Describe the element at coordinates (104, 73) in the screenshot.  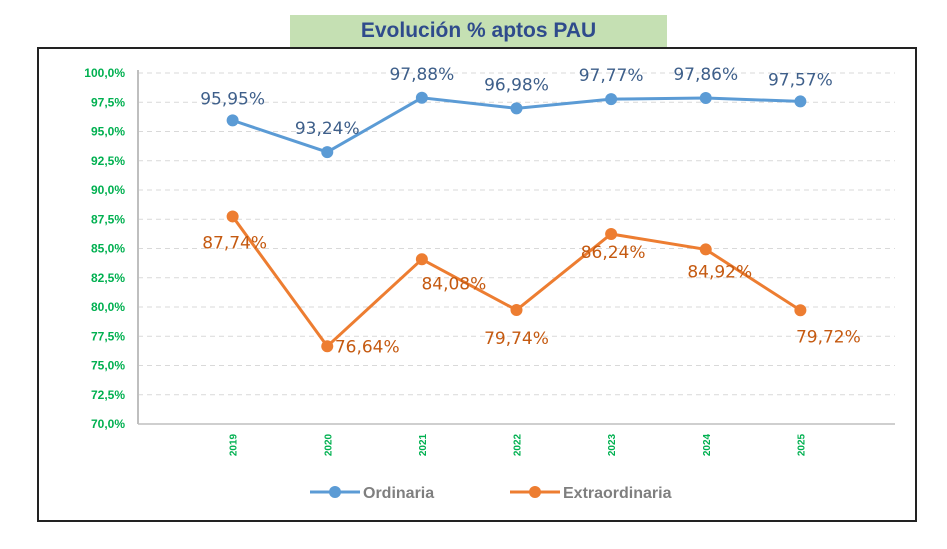
I see `y-tick-label: 100,0%` at that location.